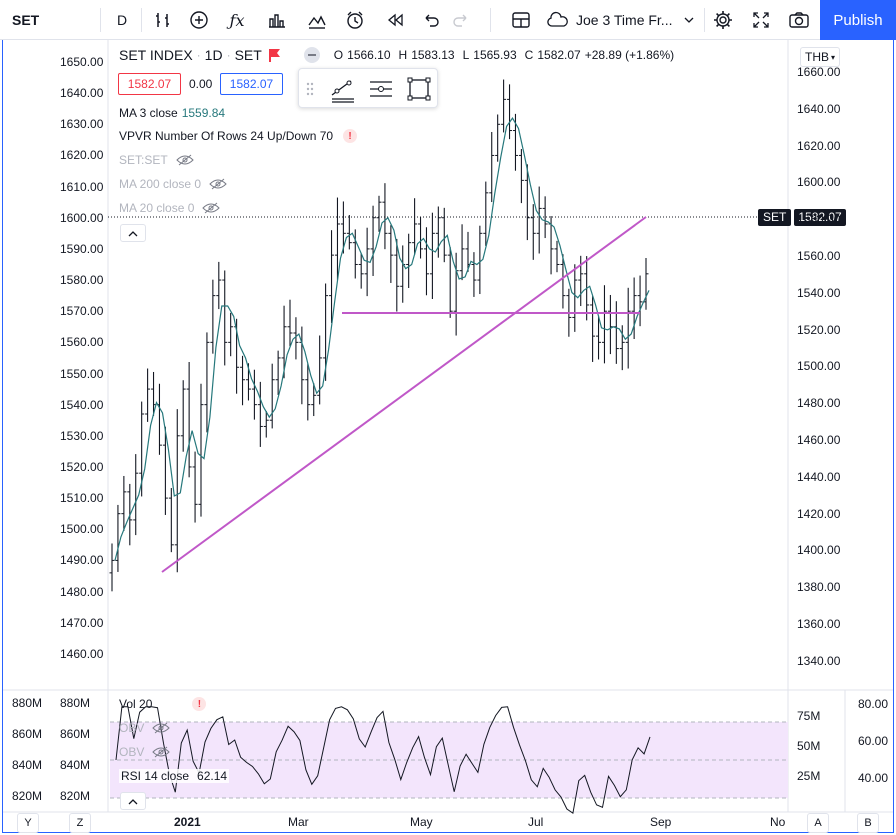 Image resolution: width=896 pixels, height=835 pixels. What do you see at coordinates (383, 760) in the screenshot?
I see `rsi-line` at bounding box center [383, 760].